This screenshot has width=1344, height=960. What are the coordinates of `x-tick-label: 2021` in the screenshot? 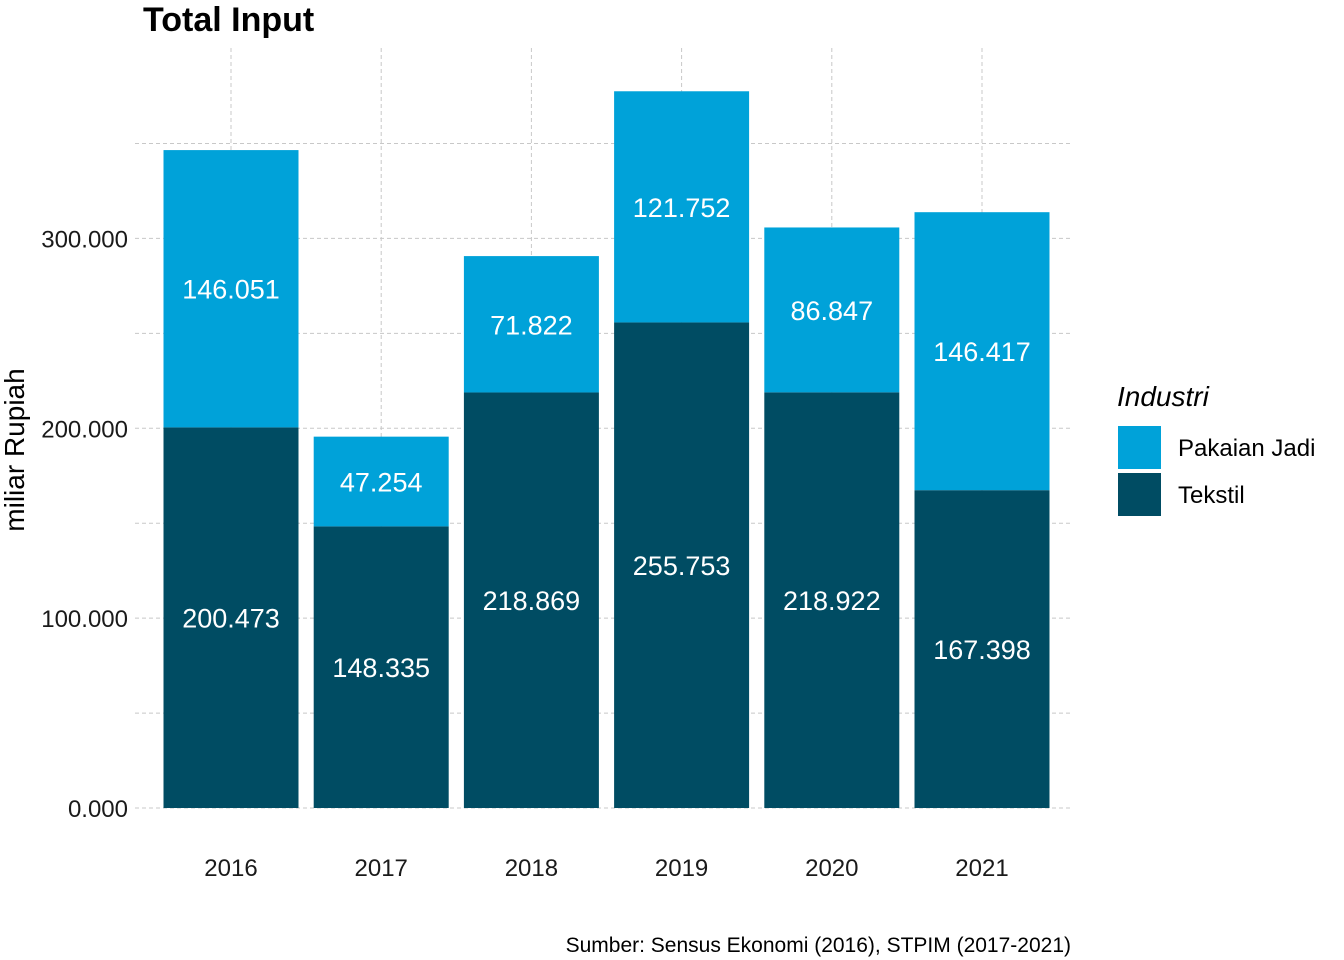 It's located at (981, 868).